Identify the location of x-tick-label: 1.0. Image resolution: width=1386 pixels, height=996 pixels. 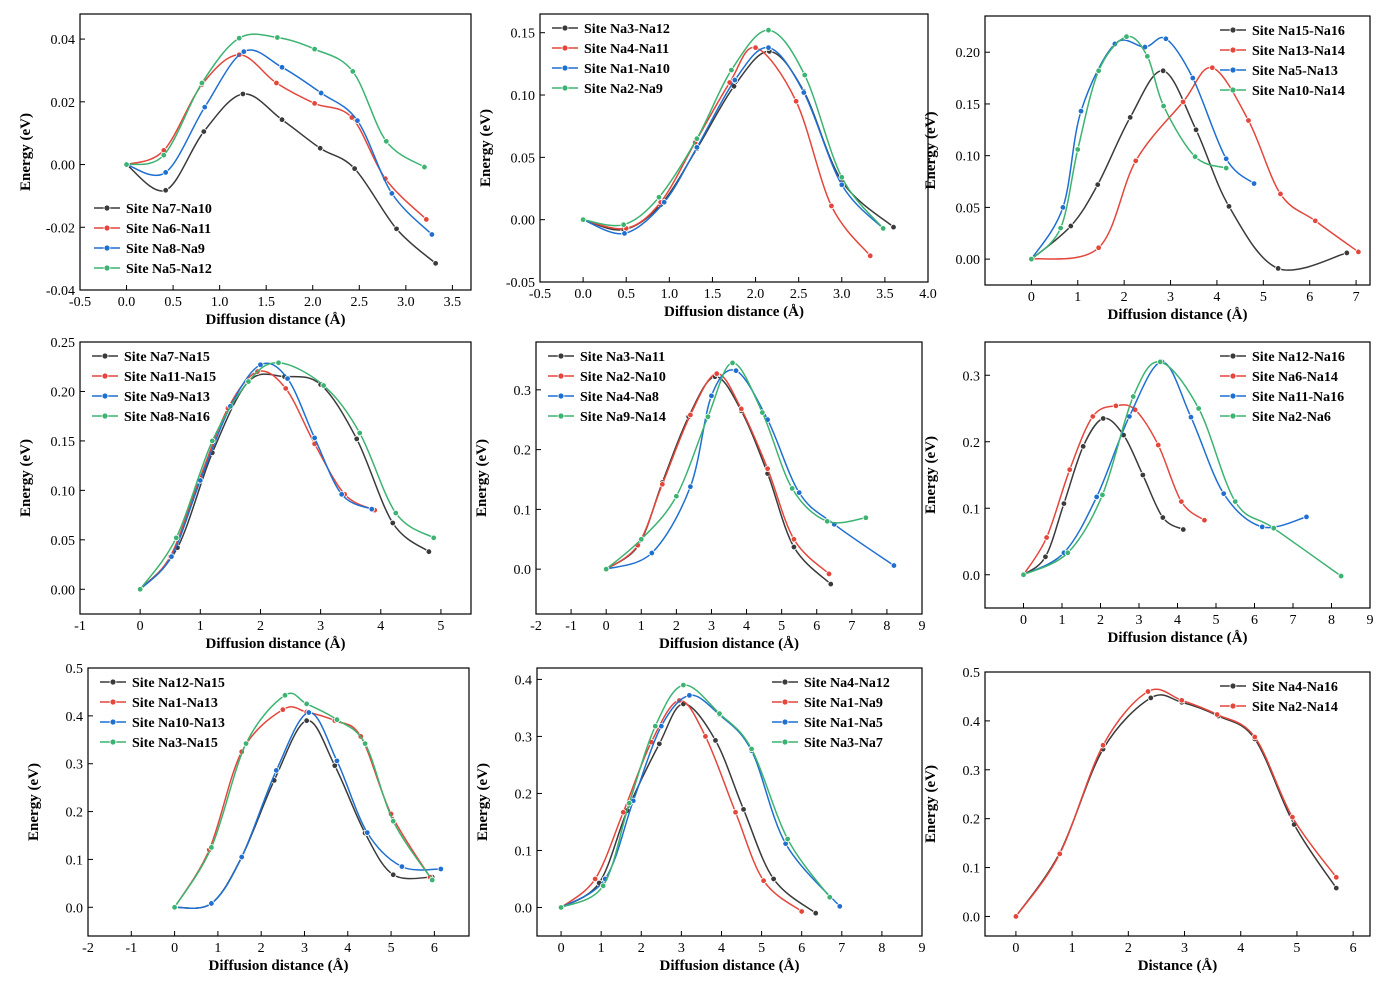
(670, 294).